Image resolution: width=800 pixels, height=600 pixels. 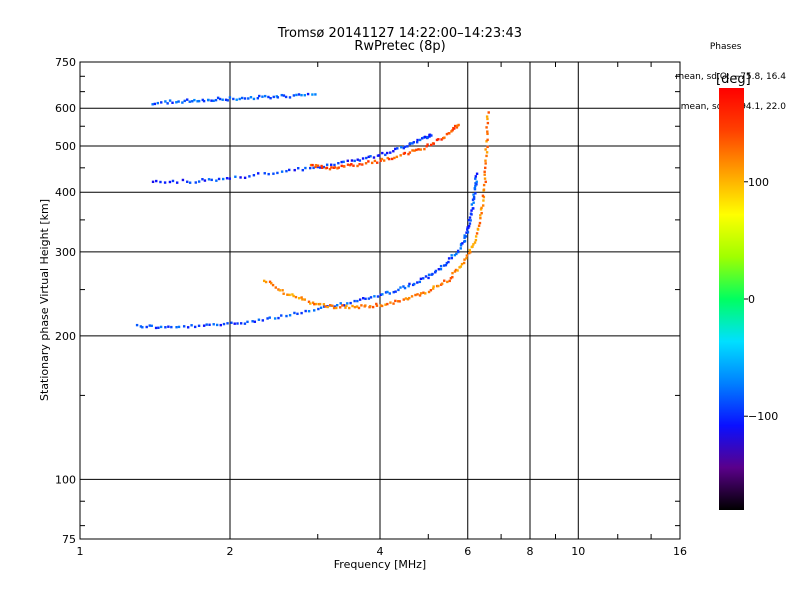 What do you see at coordinates (578, 551) in the screenshot?
I see `x-tick-label: 10` at bounding box center [578, 551].